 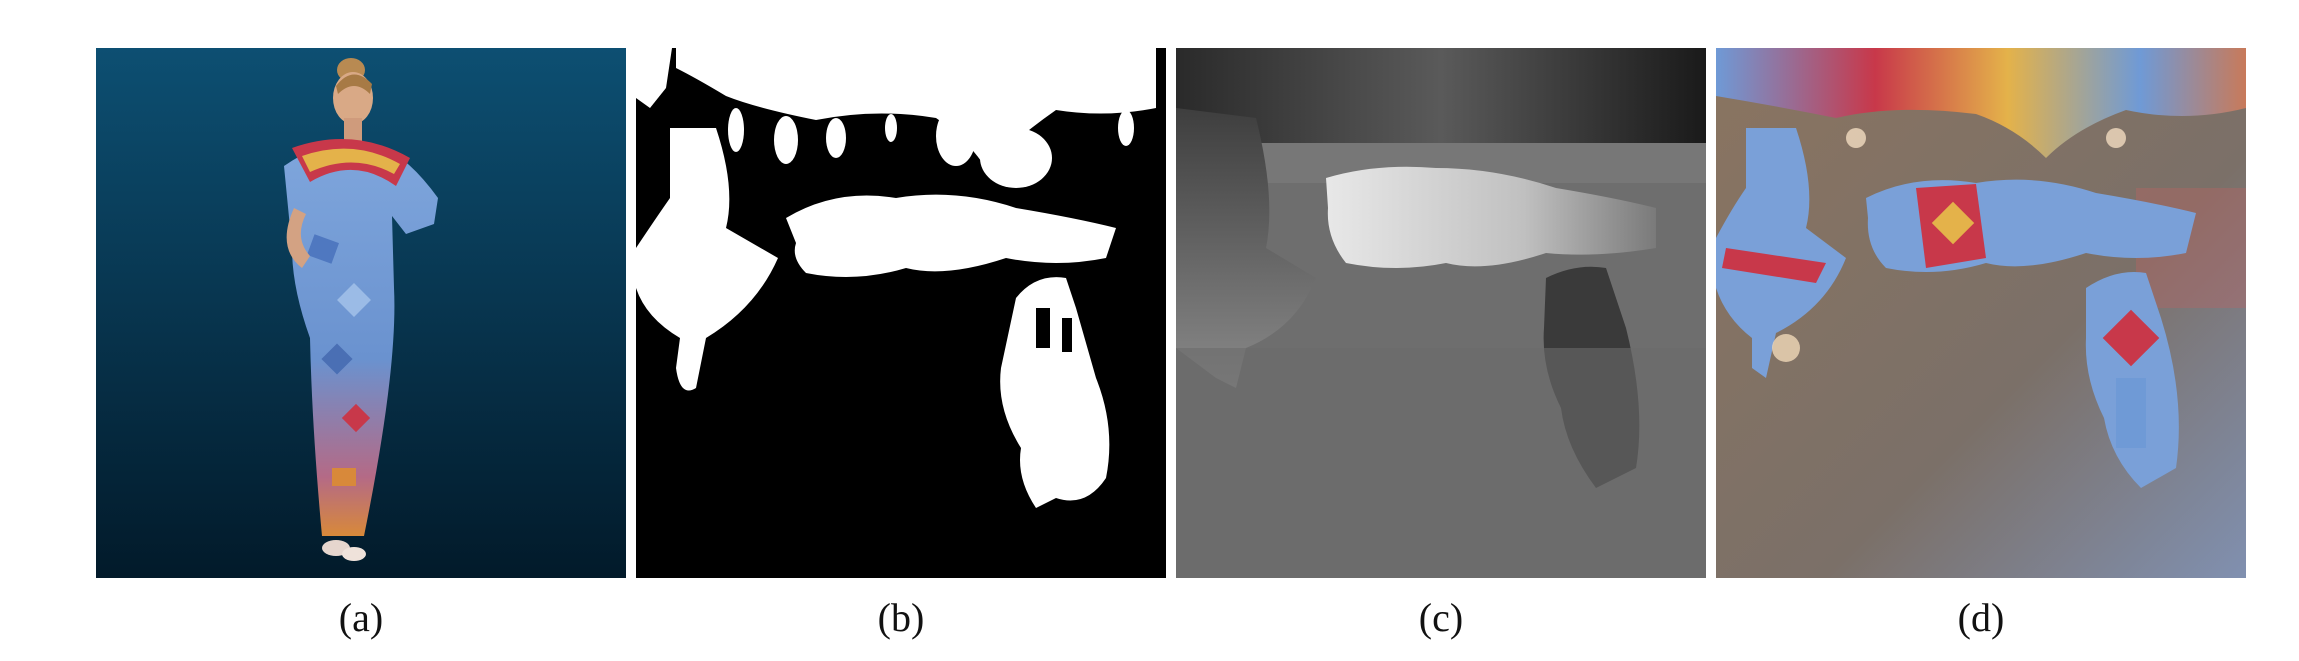 What do you see at coordinates (901, 617) in the screenshot?
I see `caption-b: (b)` at bounding box center [901, 617].